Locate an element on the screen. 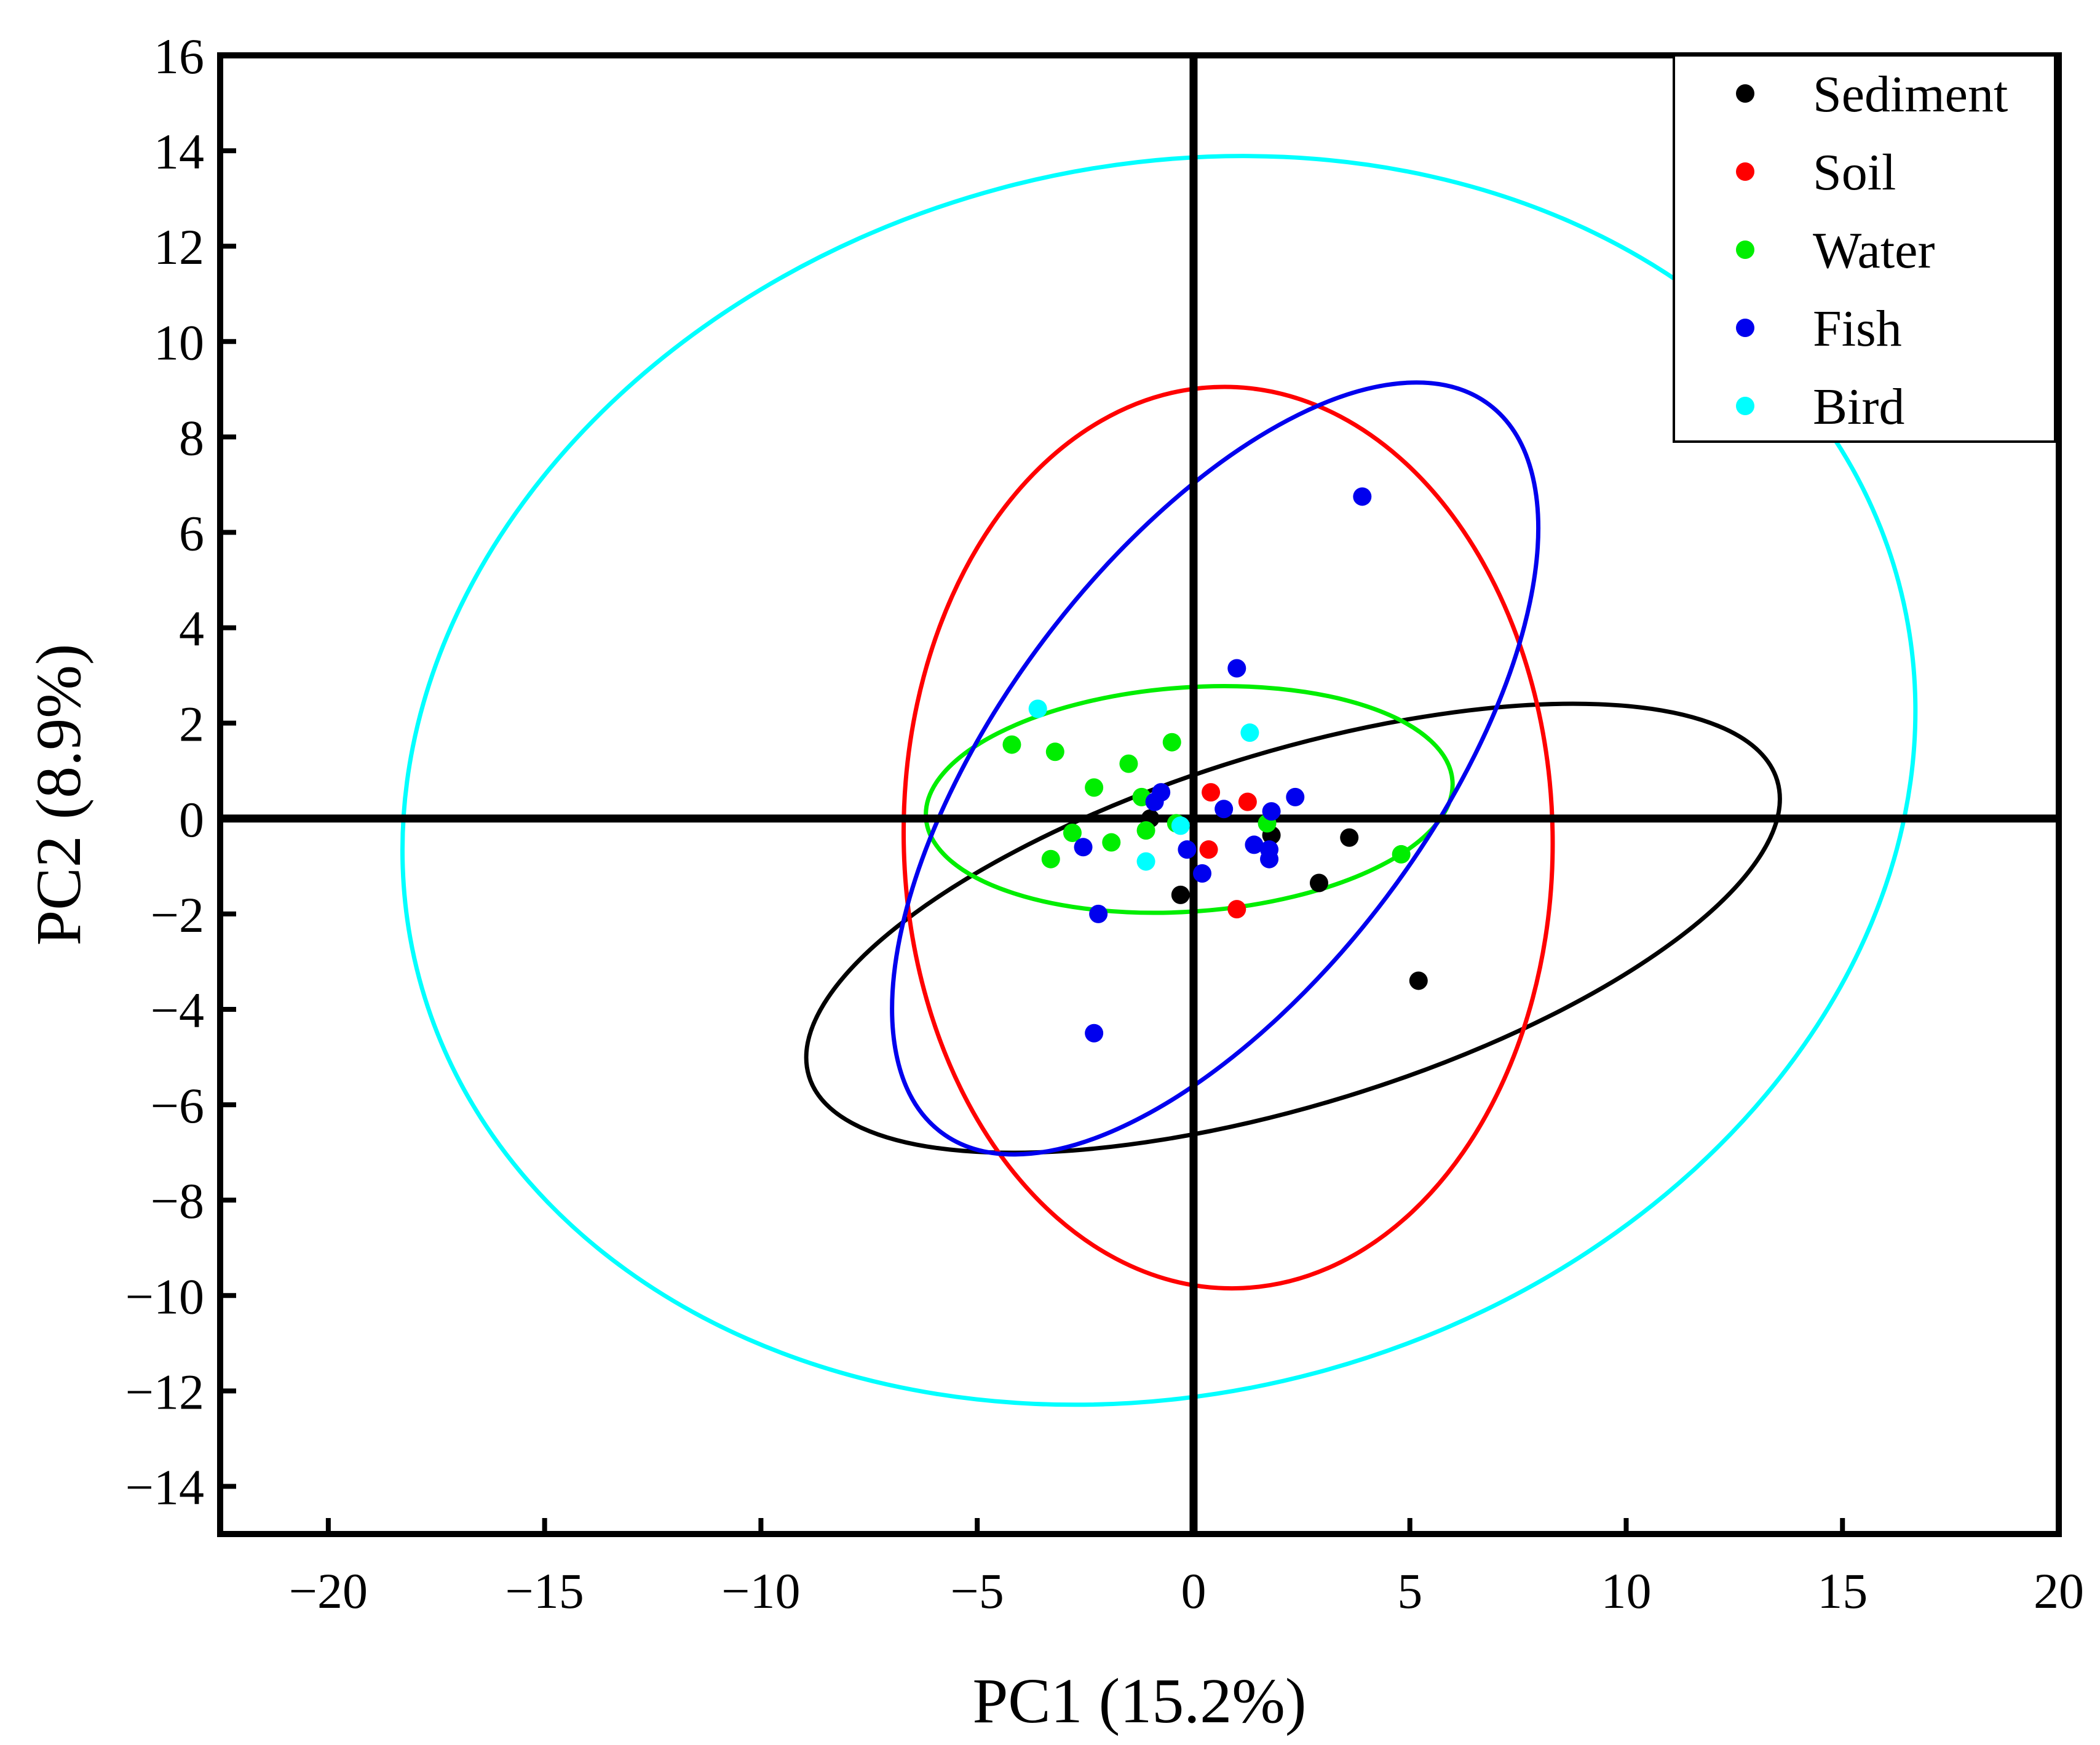 The image size is (2100, 1745). sediment-ellipse is located at coordinates (1293, 928).